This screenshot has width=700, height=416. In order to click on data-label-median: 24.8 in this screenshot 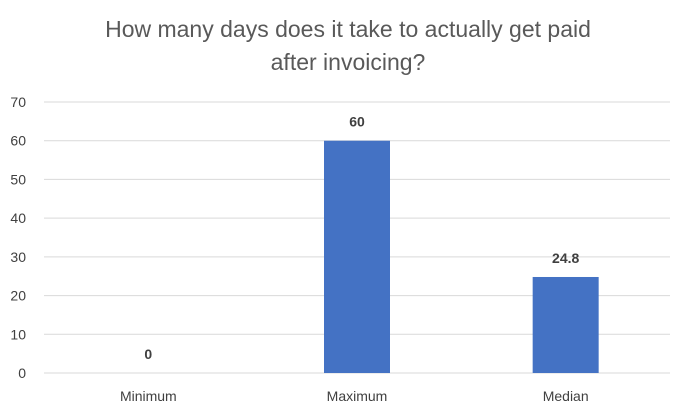, I will do `click(565, 258)`.